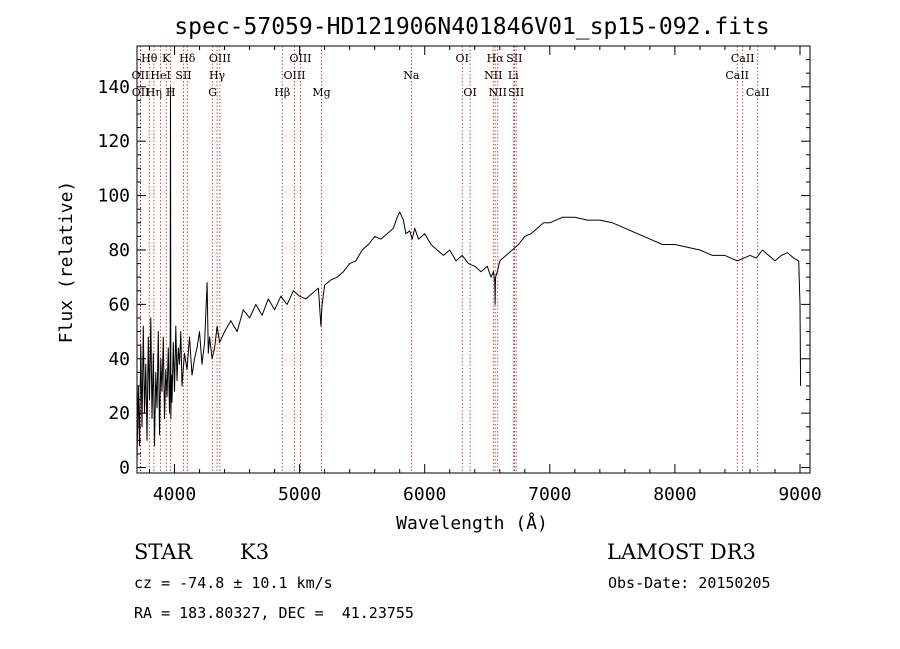  Describe the element at coordinates (496, 58) in the screenshot. I see `line-marker-label: Hα` at that location.